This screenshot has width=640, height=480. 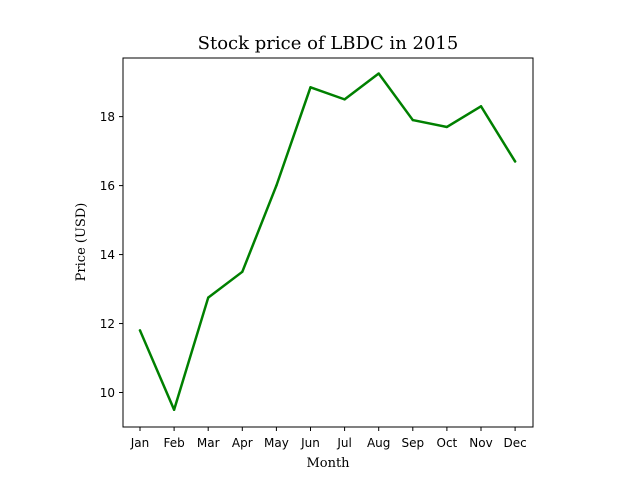 I want to click on x-tick-label: Oct, so click(x=447, y=443).